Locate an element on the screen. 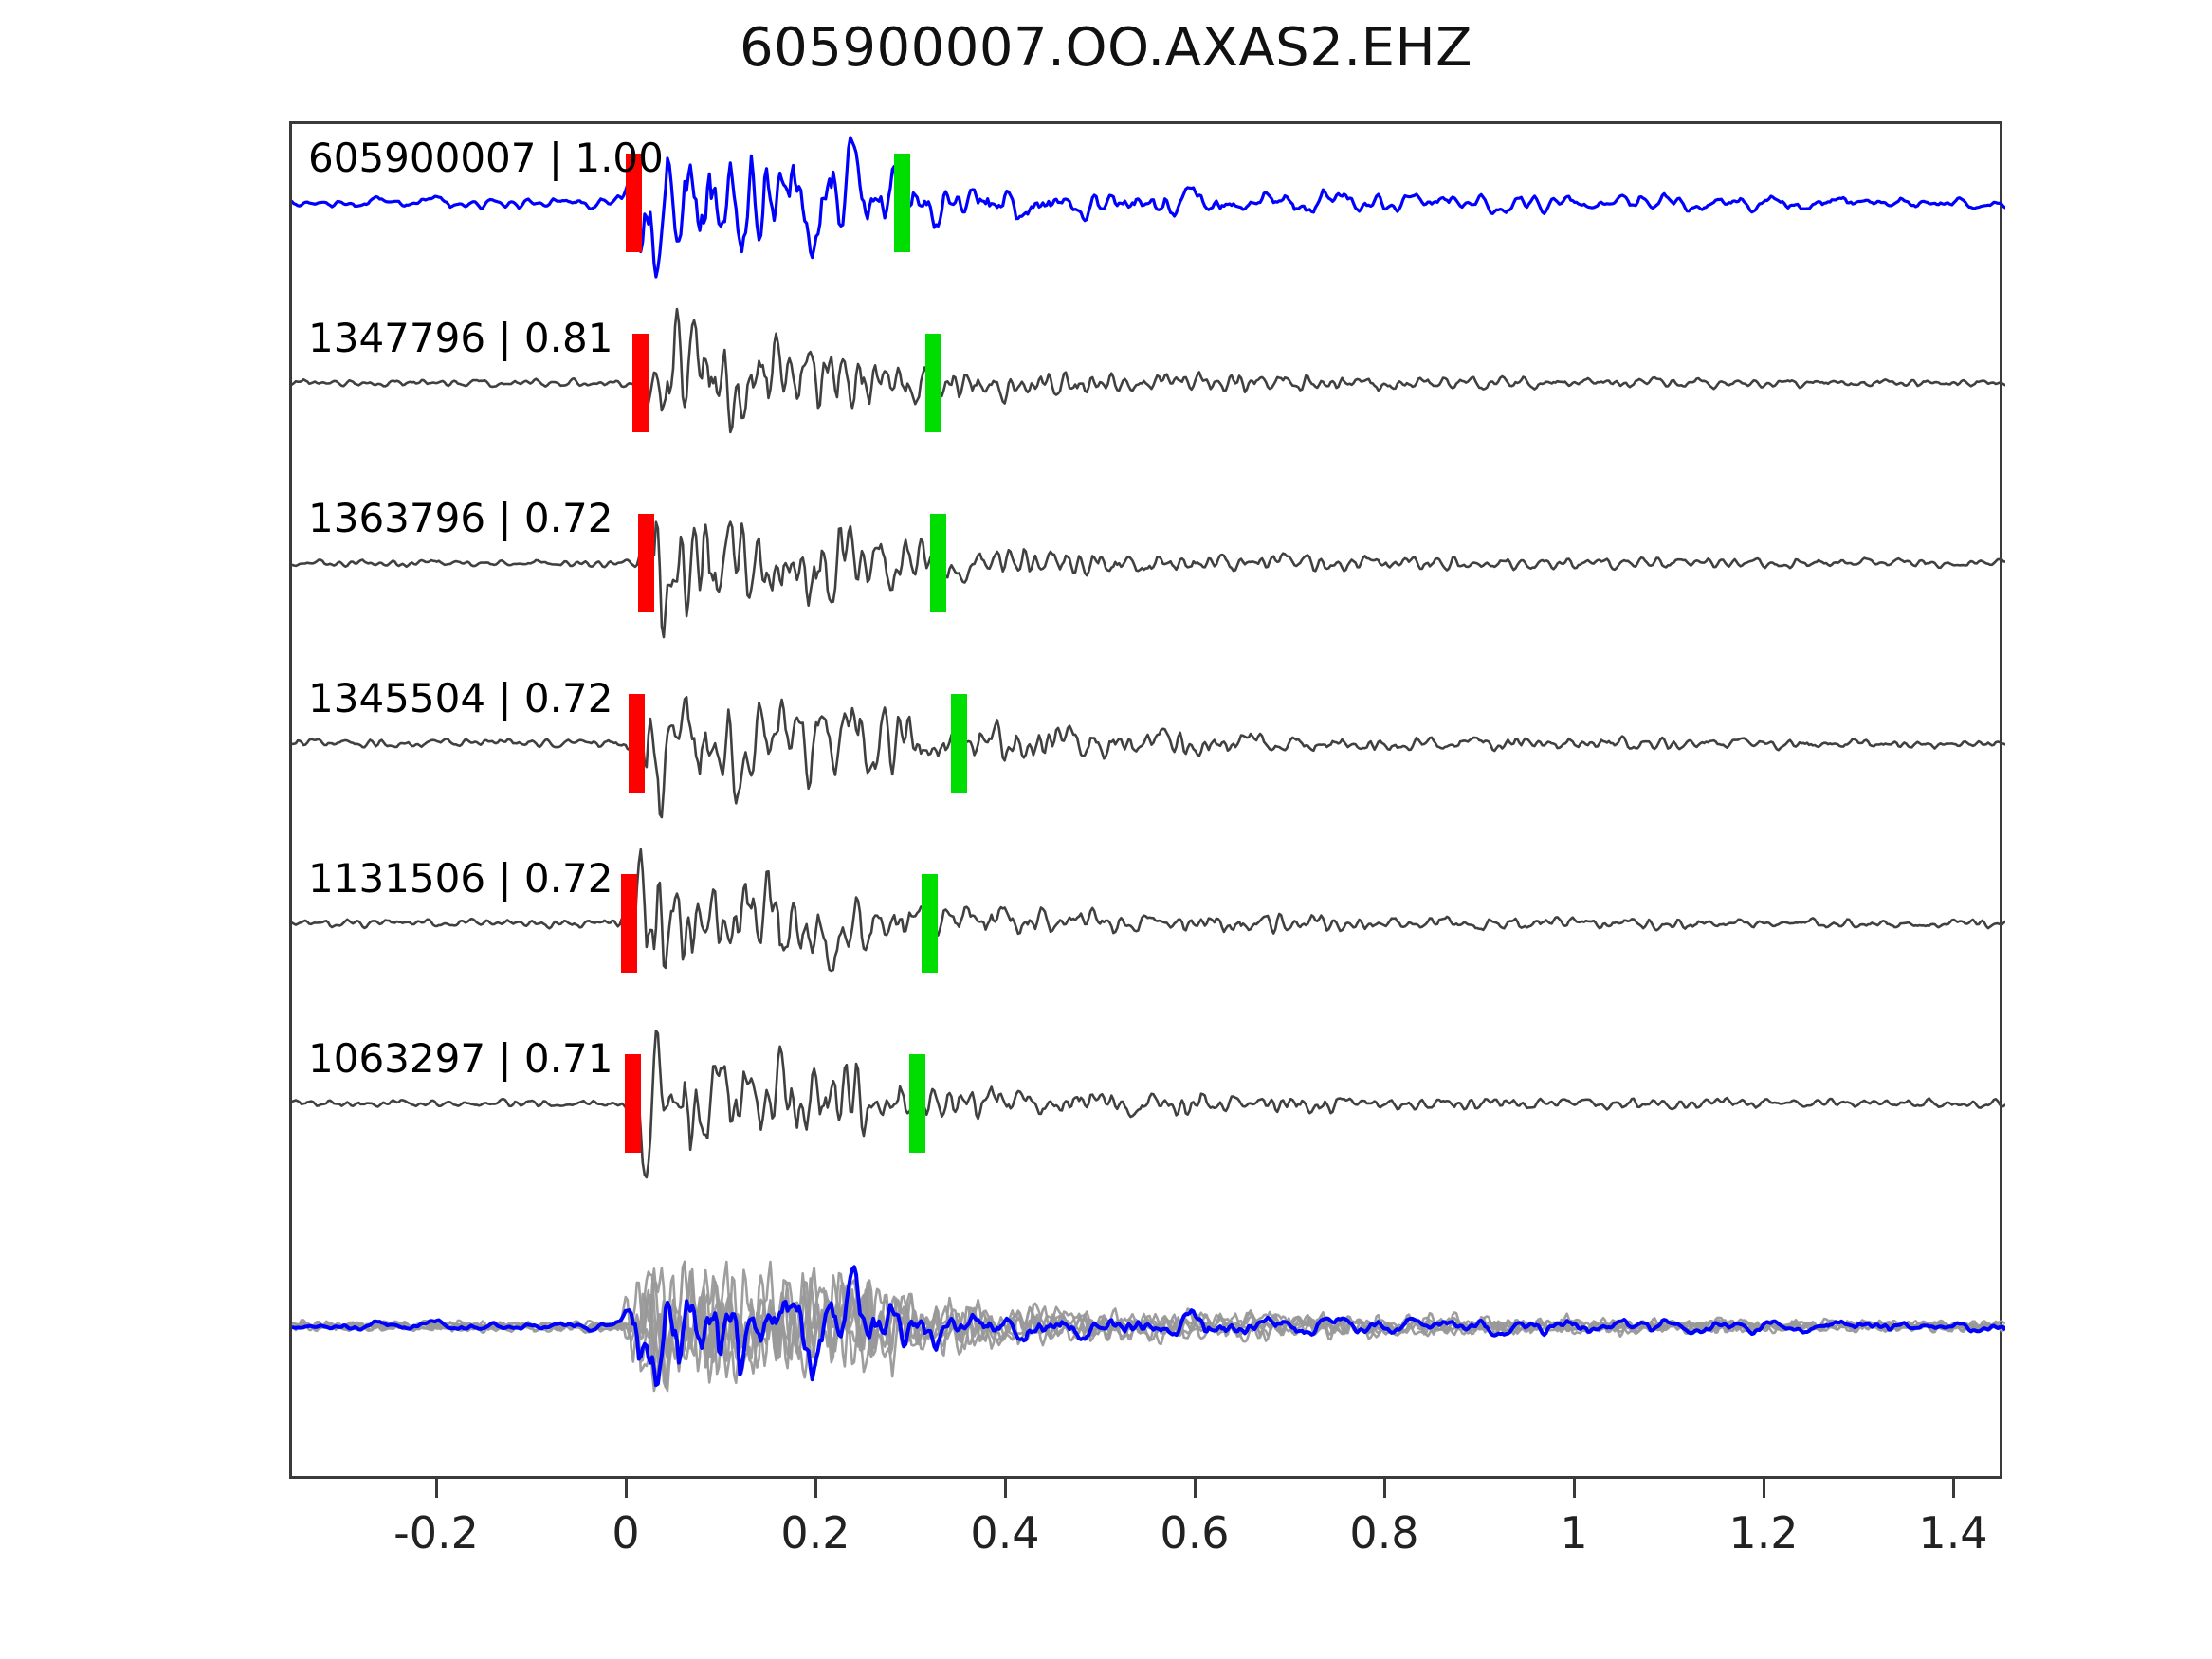 This screenshot has height=1659, width=2212. x-tick-label: -0.2 is located at coordinates (436, 1533).